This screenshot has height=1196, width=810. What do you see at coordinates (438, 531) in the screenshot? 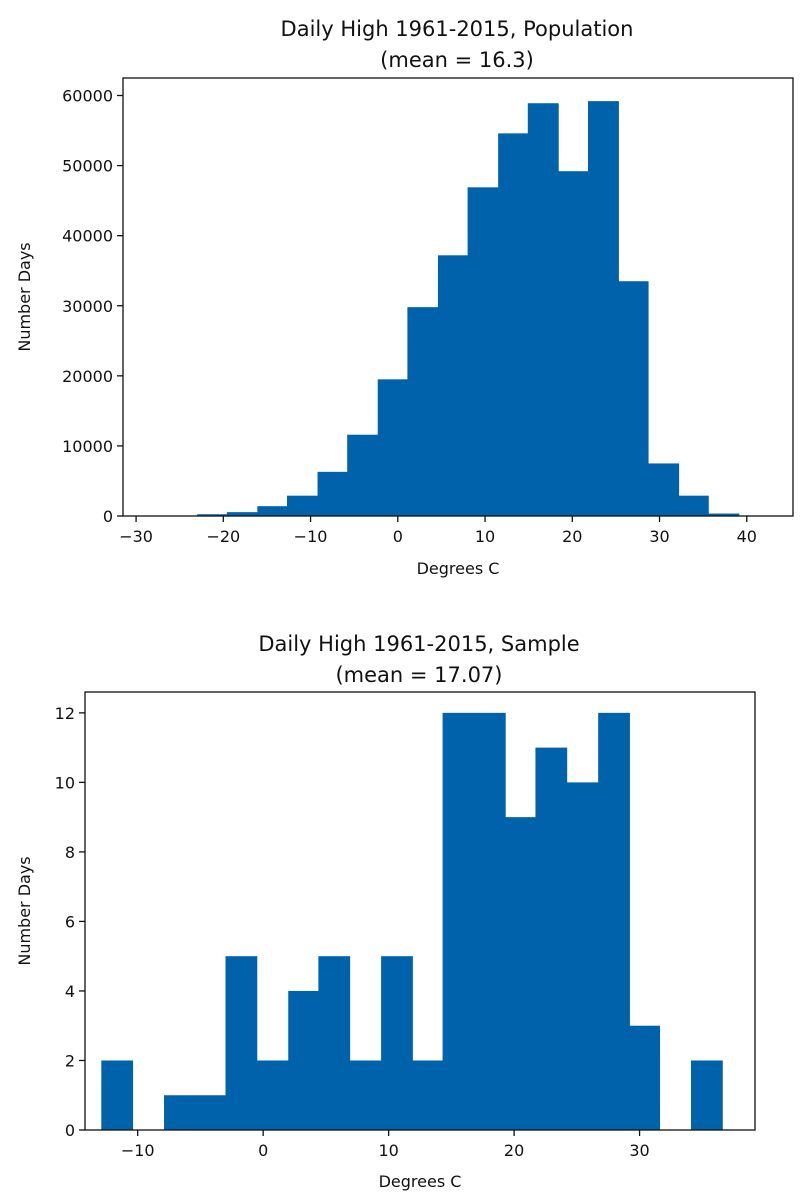
I see `x-axis-ticks: −30 −20 −10 0 10 20 30 40` at bounding box center [438, 531].